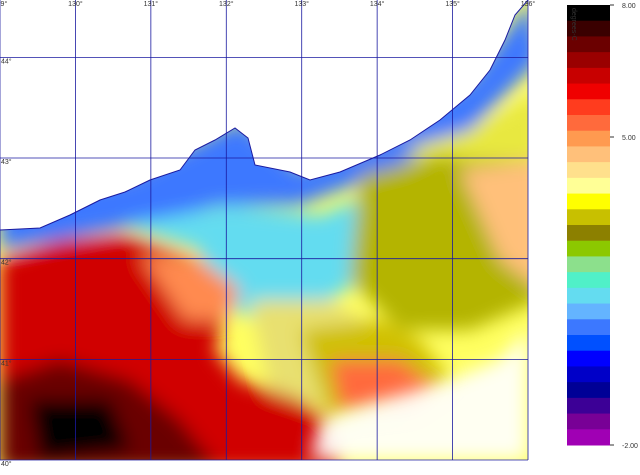 The height and width of the screenshot is (475, 640). What do you see at coordinates (573, 24) in the screenshot?
I see `colorbar-unit: degrees-C` at bounding box center [573, 24].